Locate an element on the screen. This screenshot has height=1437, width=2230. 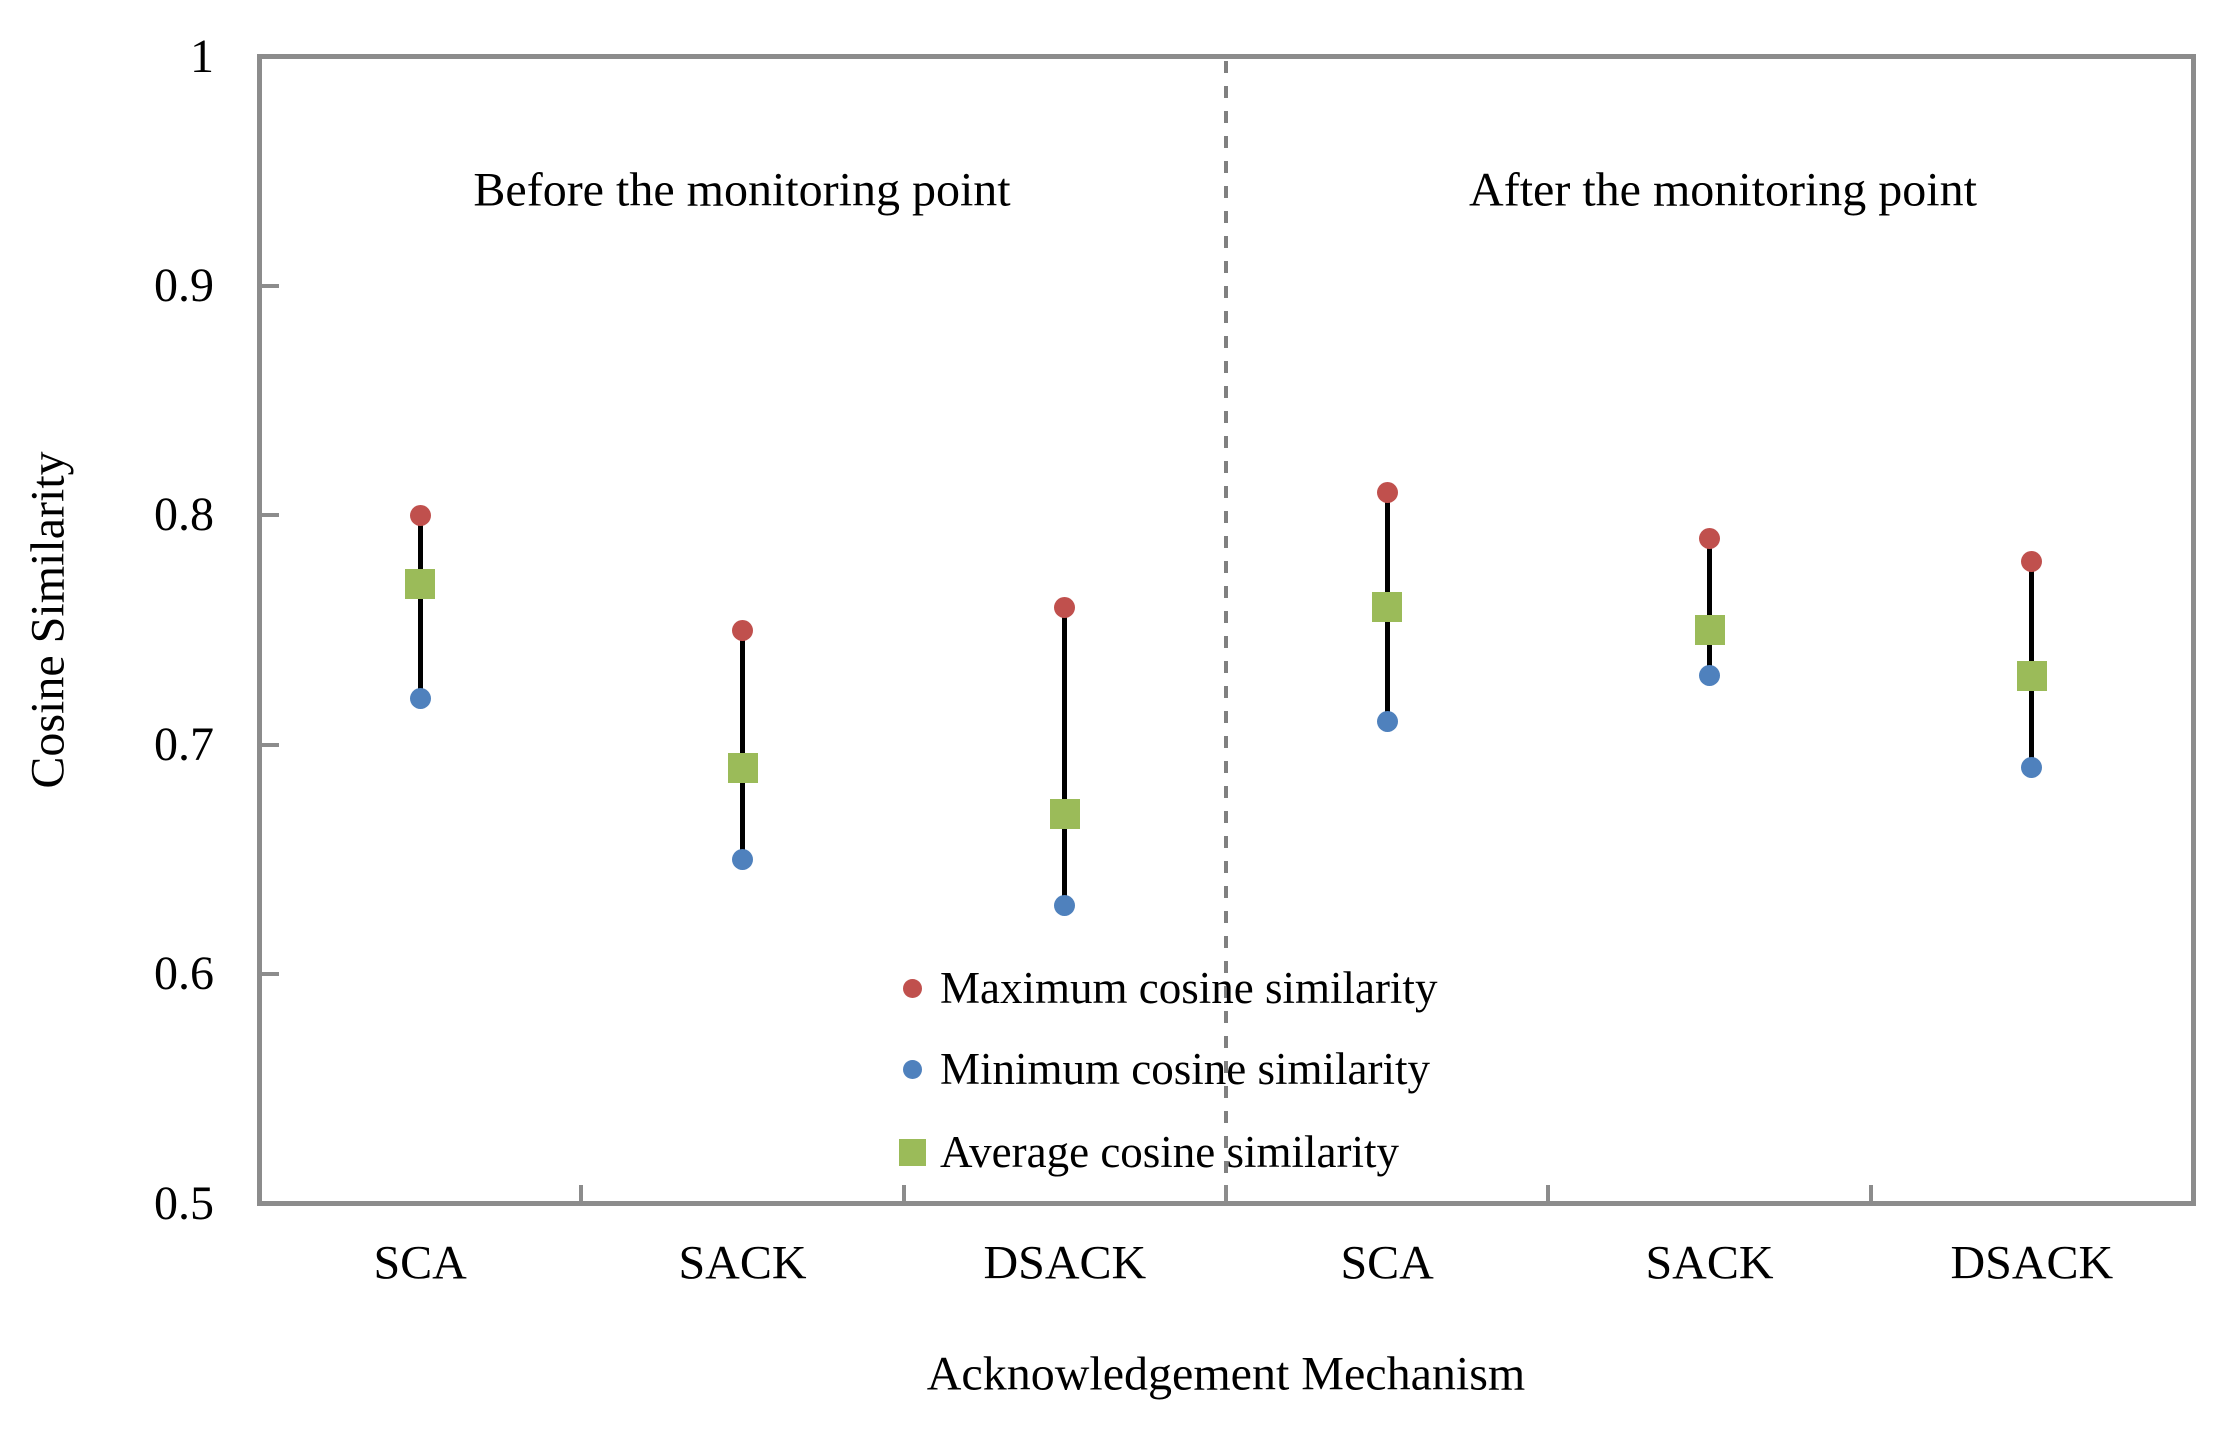
legend-marker-minimum is located at coordinates (912, 1069).